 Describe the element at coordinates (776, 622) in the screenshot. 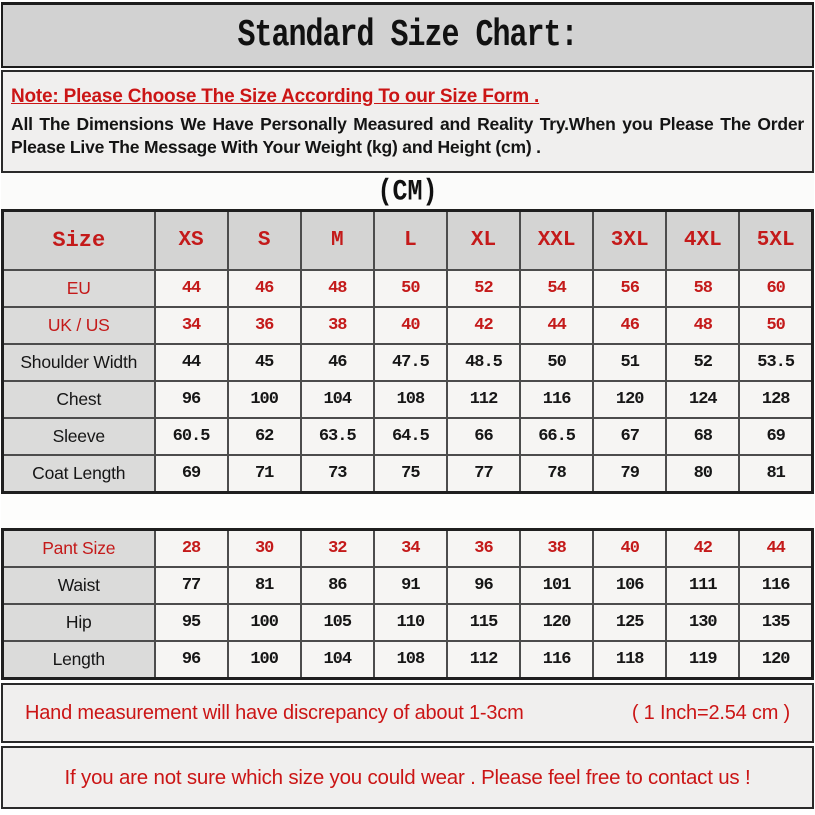

I see `size-cell: 135` at that location.